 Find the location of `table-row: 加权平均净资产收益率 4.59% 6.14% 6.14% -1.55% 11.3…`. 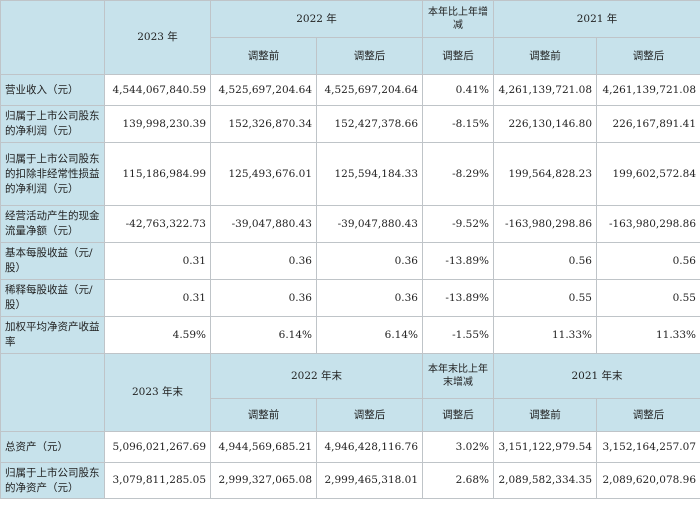

table-row: 加权平均净资产收益率 4.59% 6.14% 6.14% -1.55% 11.3… is located at coordinates (350, 335).